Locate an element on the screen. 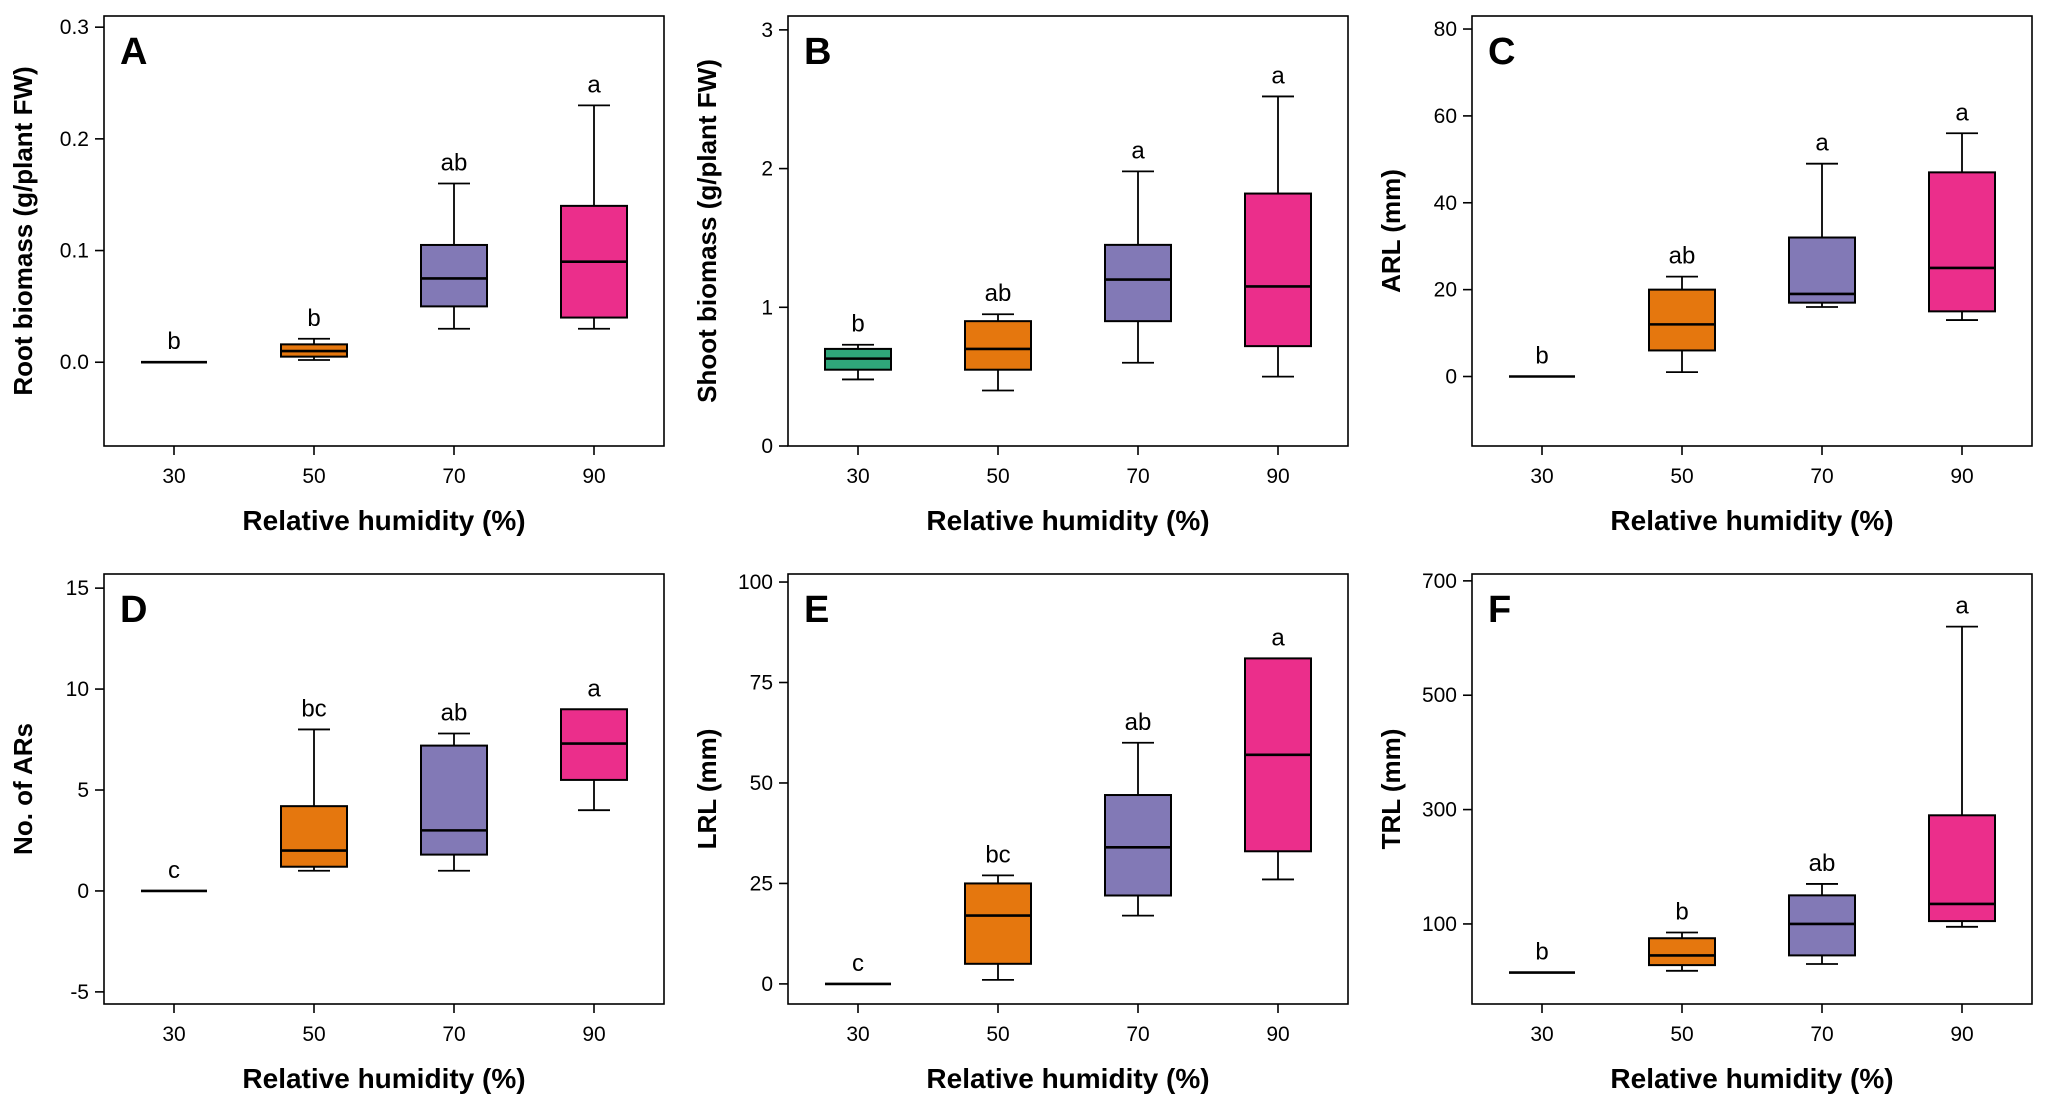 The width and height of the screenshot is (2052, 1116). y-axis-label: Root biomass (g/plant FW) is located at coordinates (23, 230).